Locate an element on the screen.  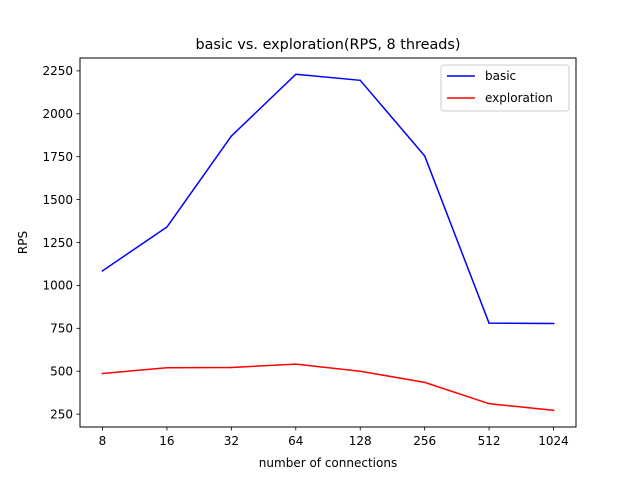
y-tick-label: 250 is located at coordinates (61, 414).